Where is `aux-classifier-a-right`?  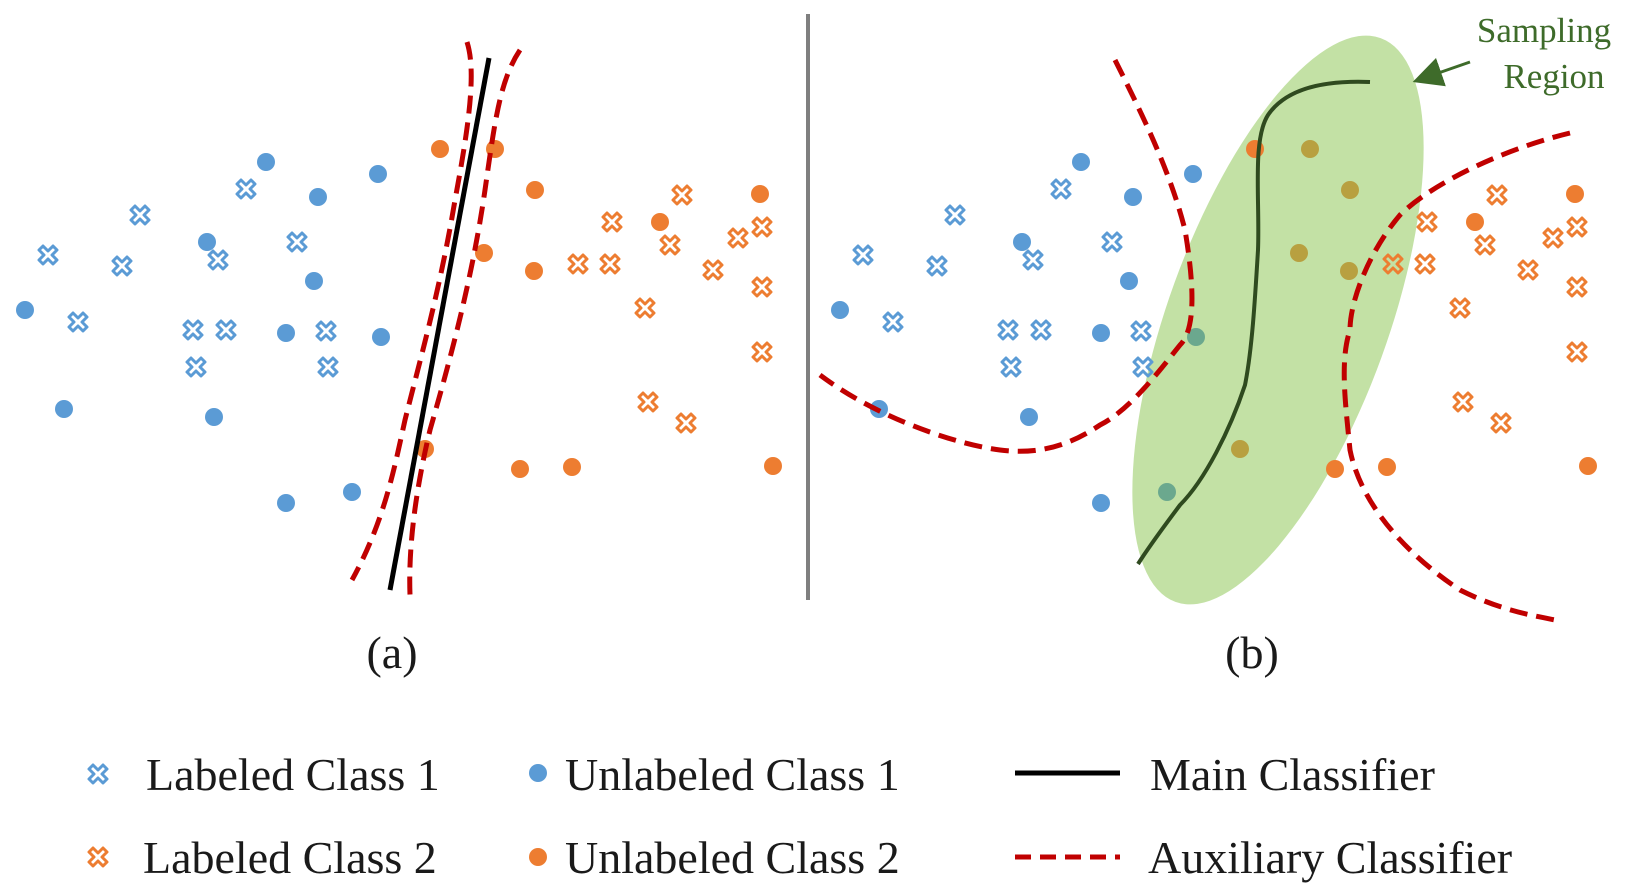 aux-classifier-a-right is located at coordinates (465, 322).